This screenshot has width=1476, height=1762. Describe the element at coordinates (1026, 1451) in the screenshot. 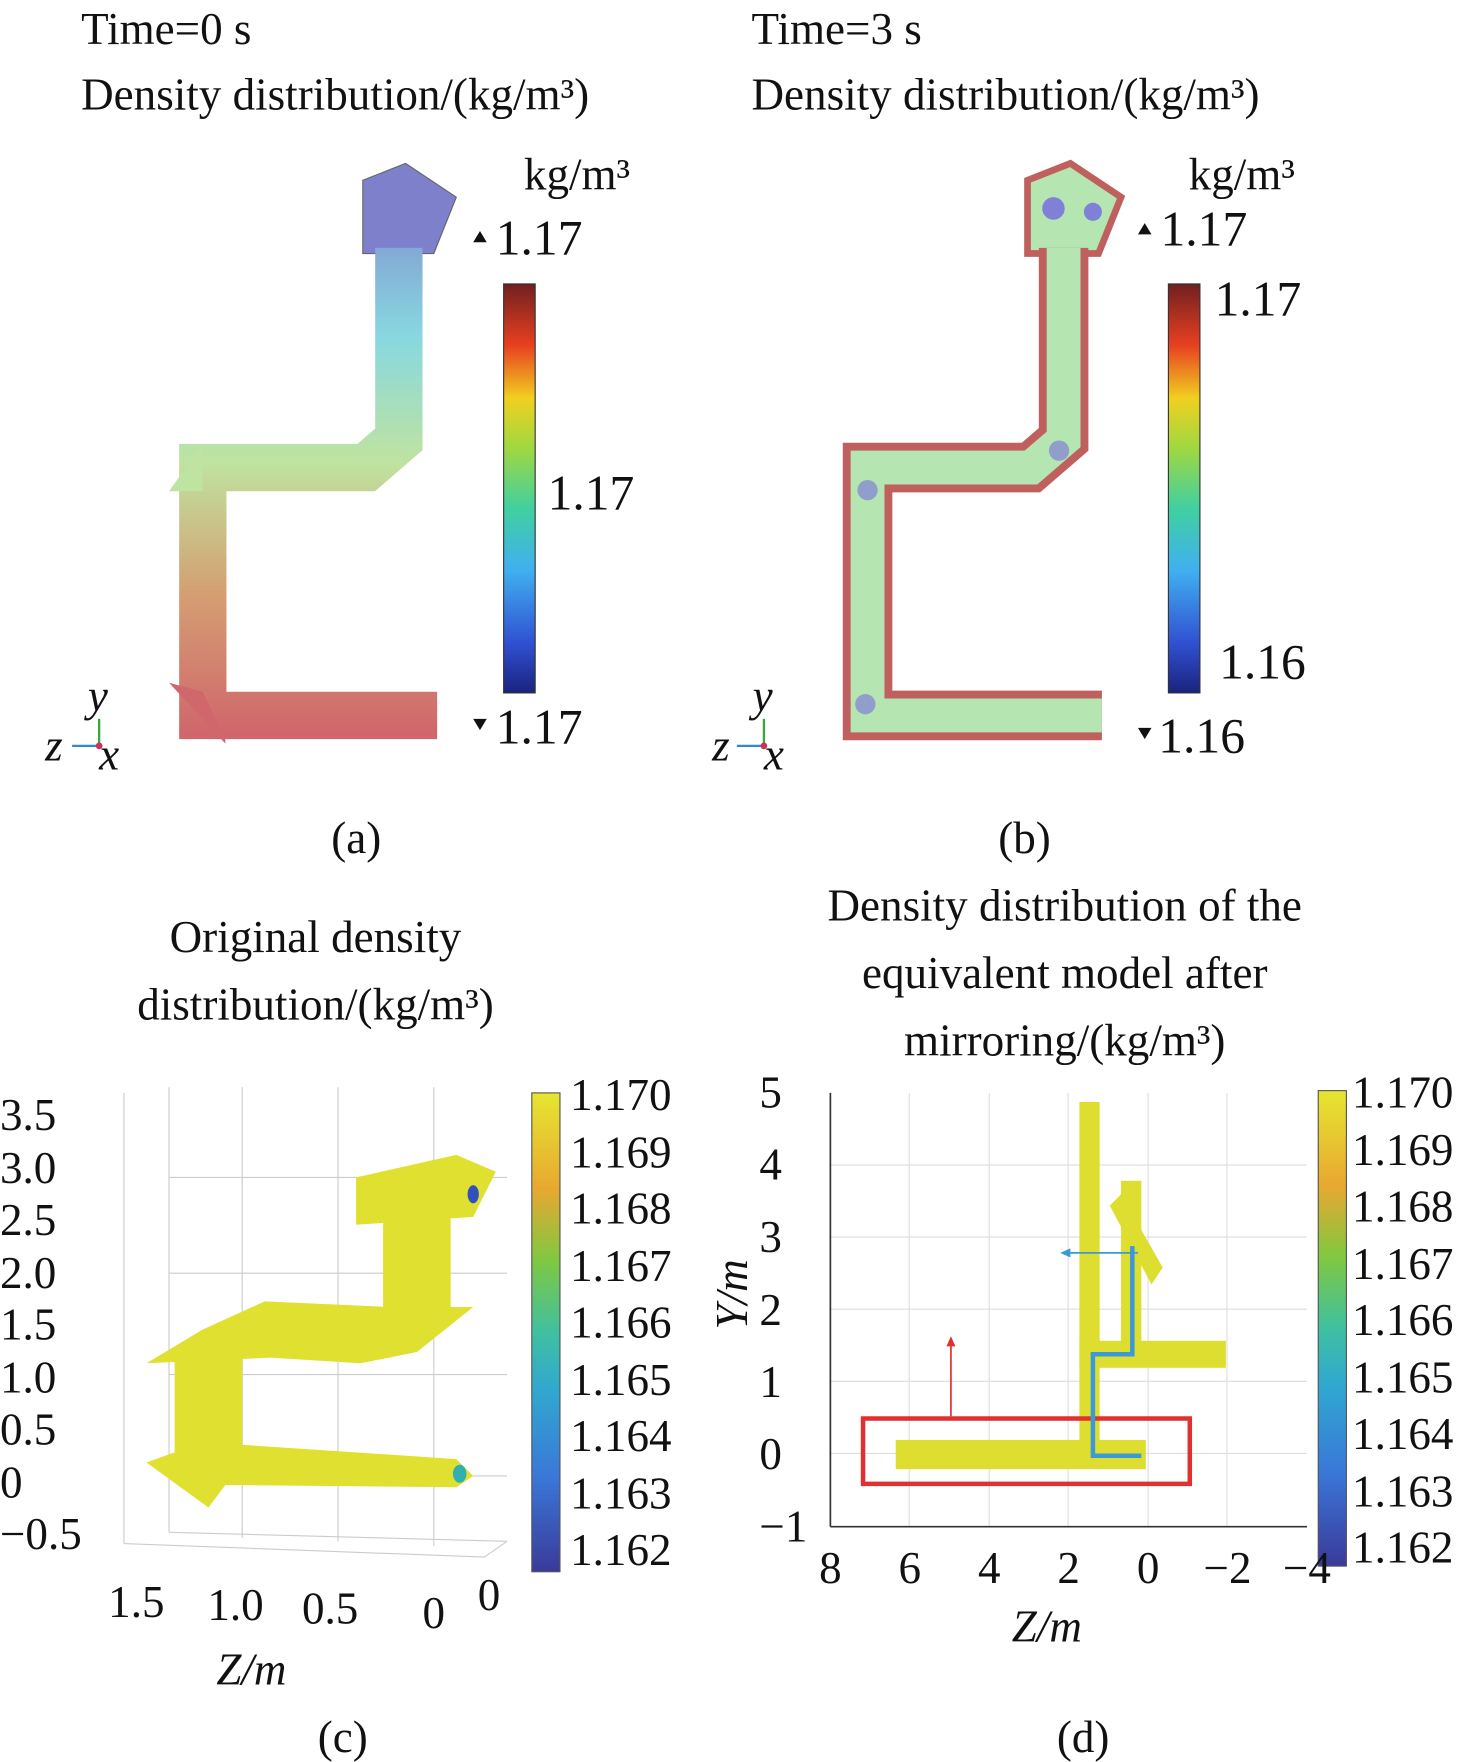

I see `highlight-box` at that location.